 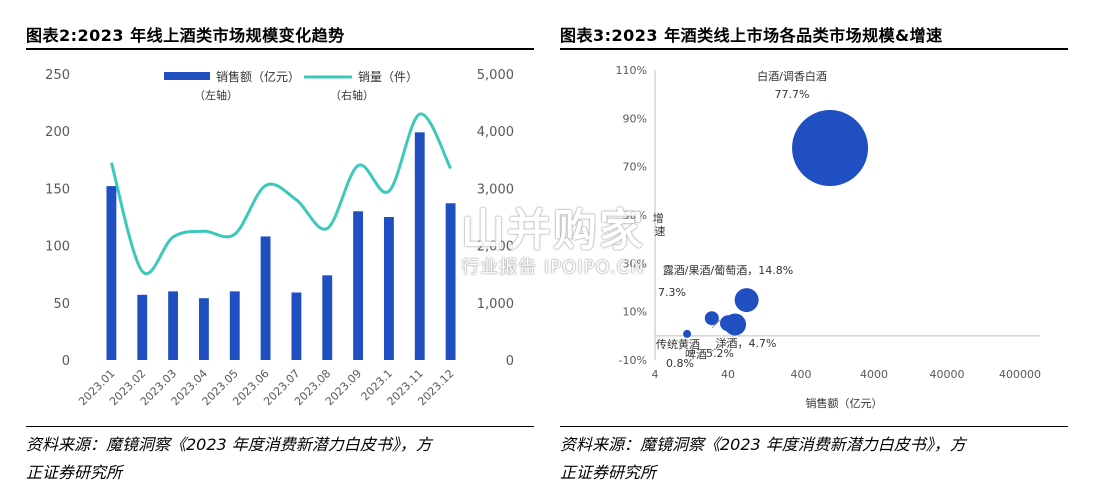 What do you see at coordinates (57, 75) in the screenshot?
I see `left-y-tick-label: 250` at bounding box center [57, 75].